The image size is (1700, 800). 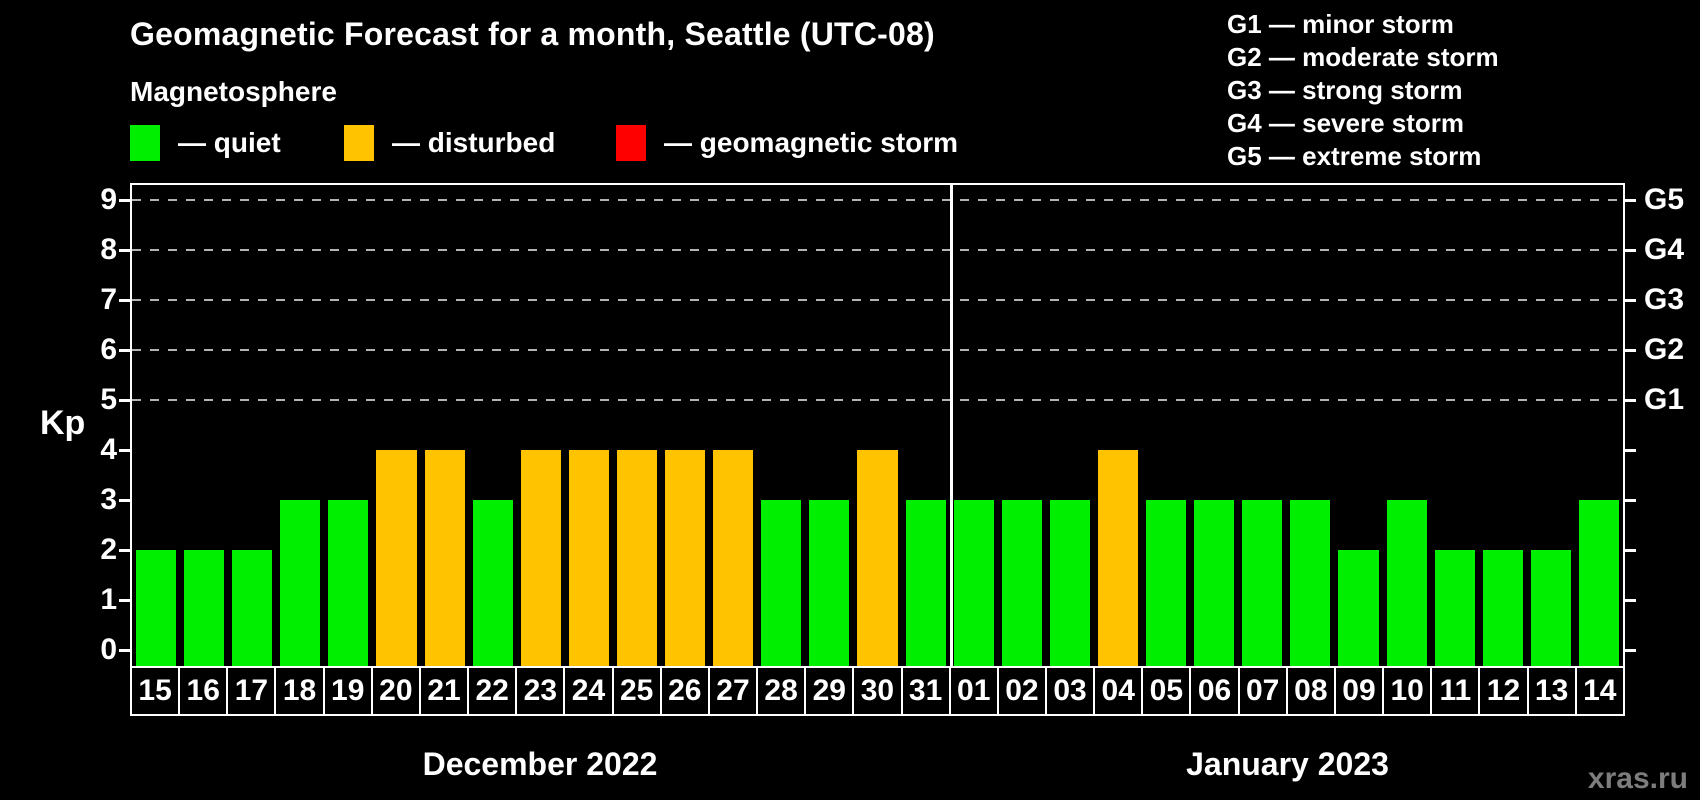 What do you see at coordinates (250, 691) in the screenshot?
I see `date-cell-17: 17` at bounding box center [250, 691].